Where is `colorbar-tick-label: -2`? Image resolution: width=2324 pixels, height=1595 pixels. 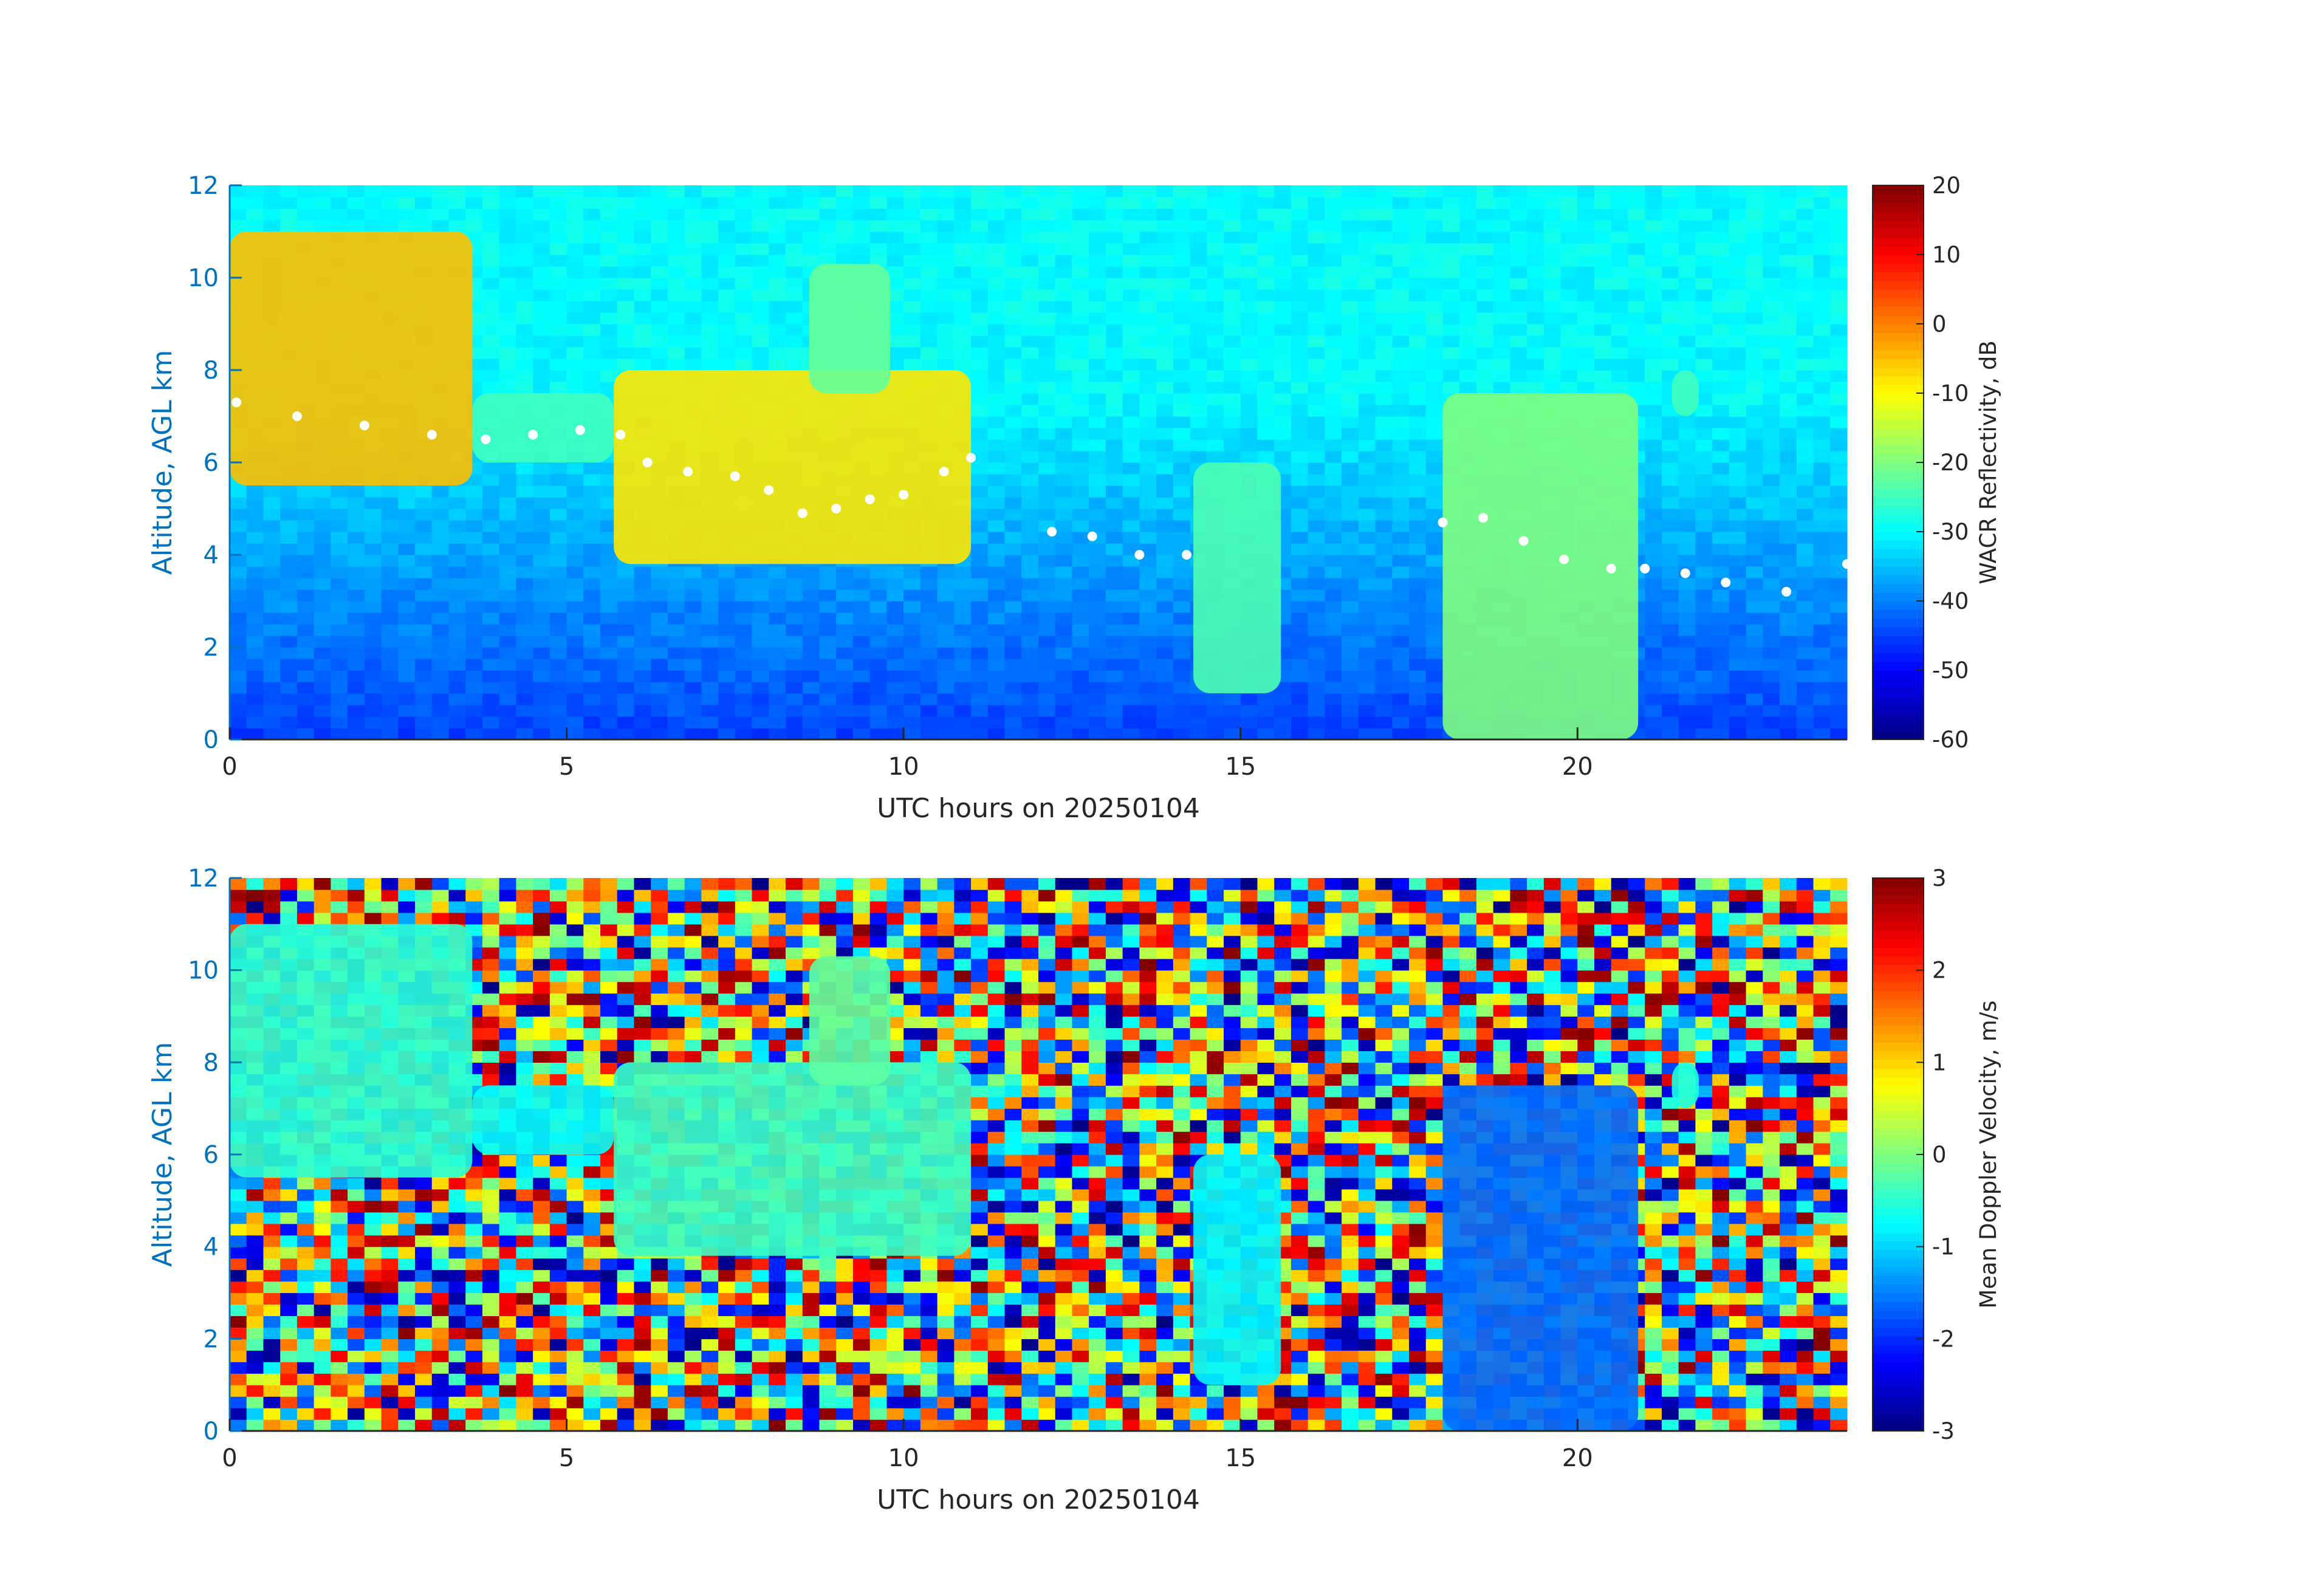
colorbar-tick-label: -2 is located at coordinates (1943, 1339).